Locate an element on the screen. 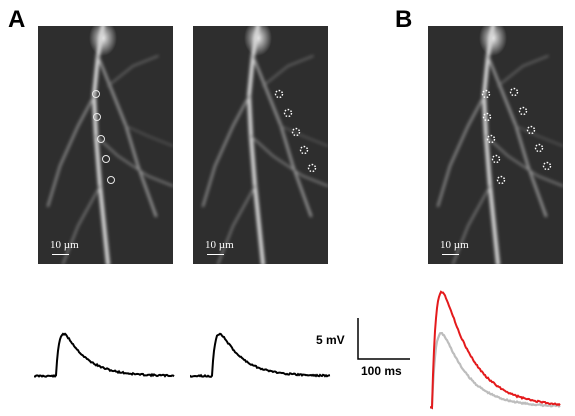 Image resolution: width=575 pixels, height=416 pixels. micrograph-a-left: 10 µm is located at coordinates (105, 145).